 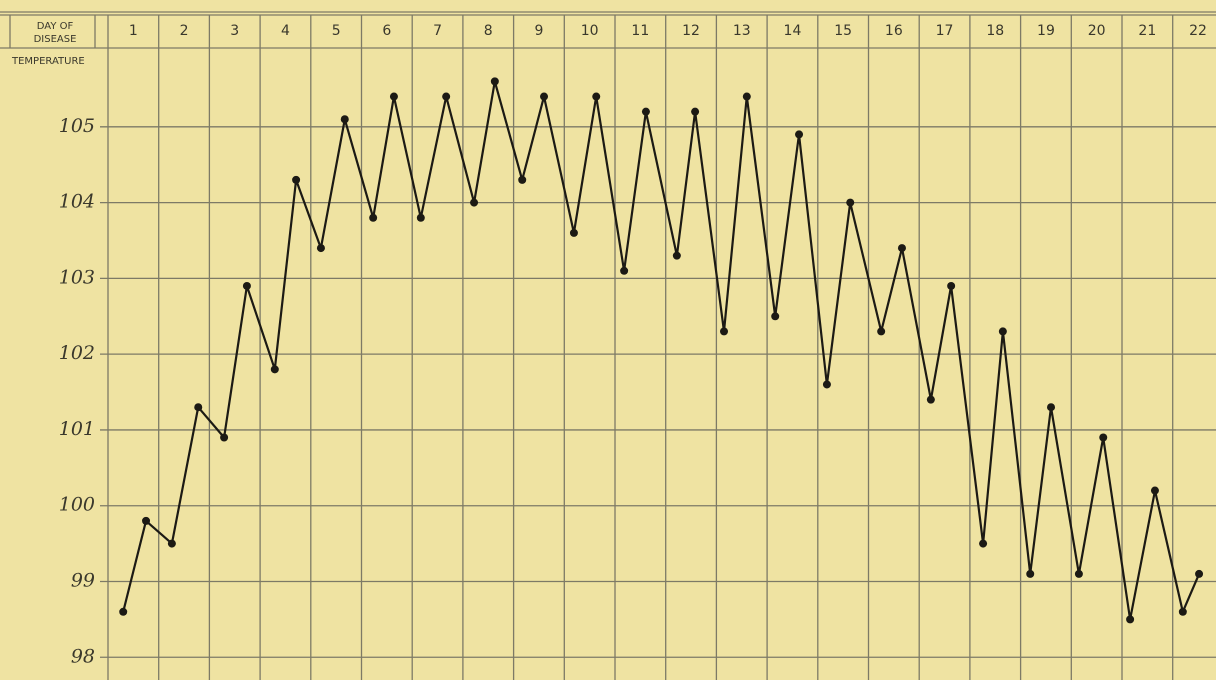 I want to click on x-tick-label: 10, so click(x=590, y=31).